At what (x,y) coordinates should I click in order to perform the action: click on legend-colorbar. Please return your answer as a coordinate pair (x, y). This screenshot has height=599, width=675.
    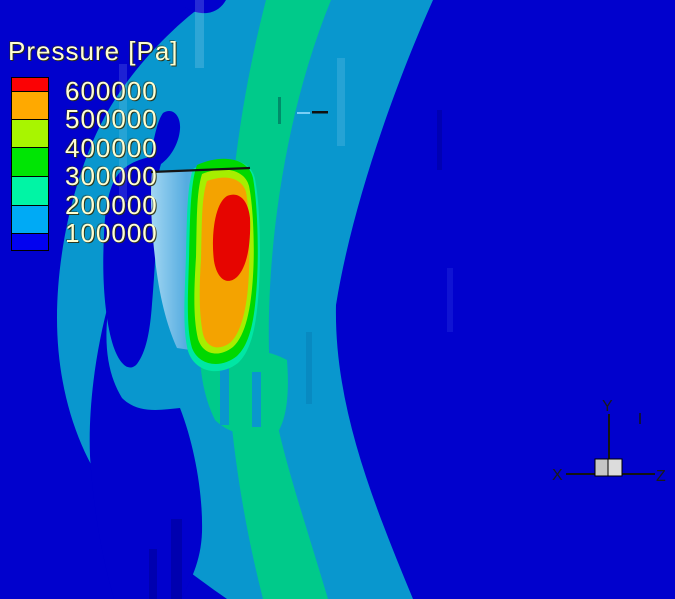
    Looking at the image, I should click on (30, 164).